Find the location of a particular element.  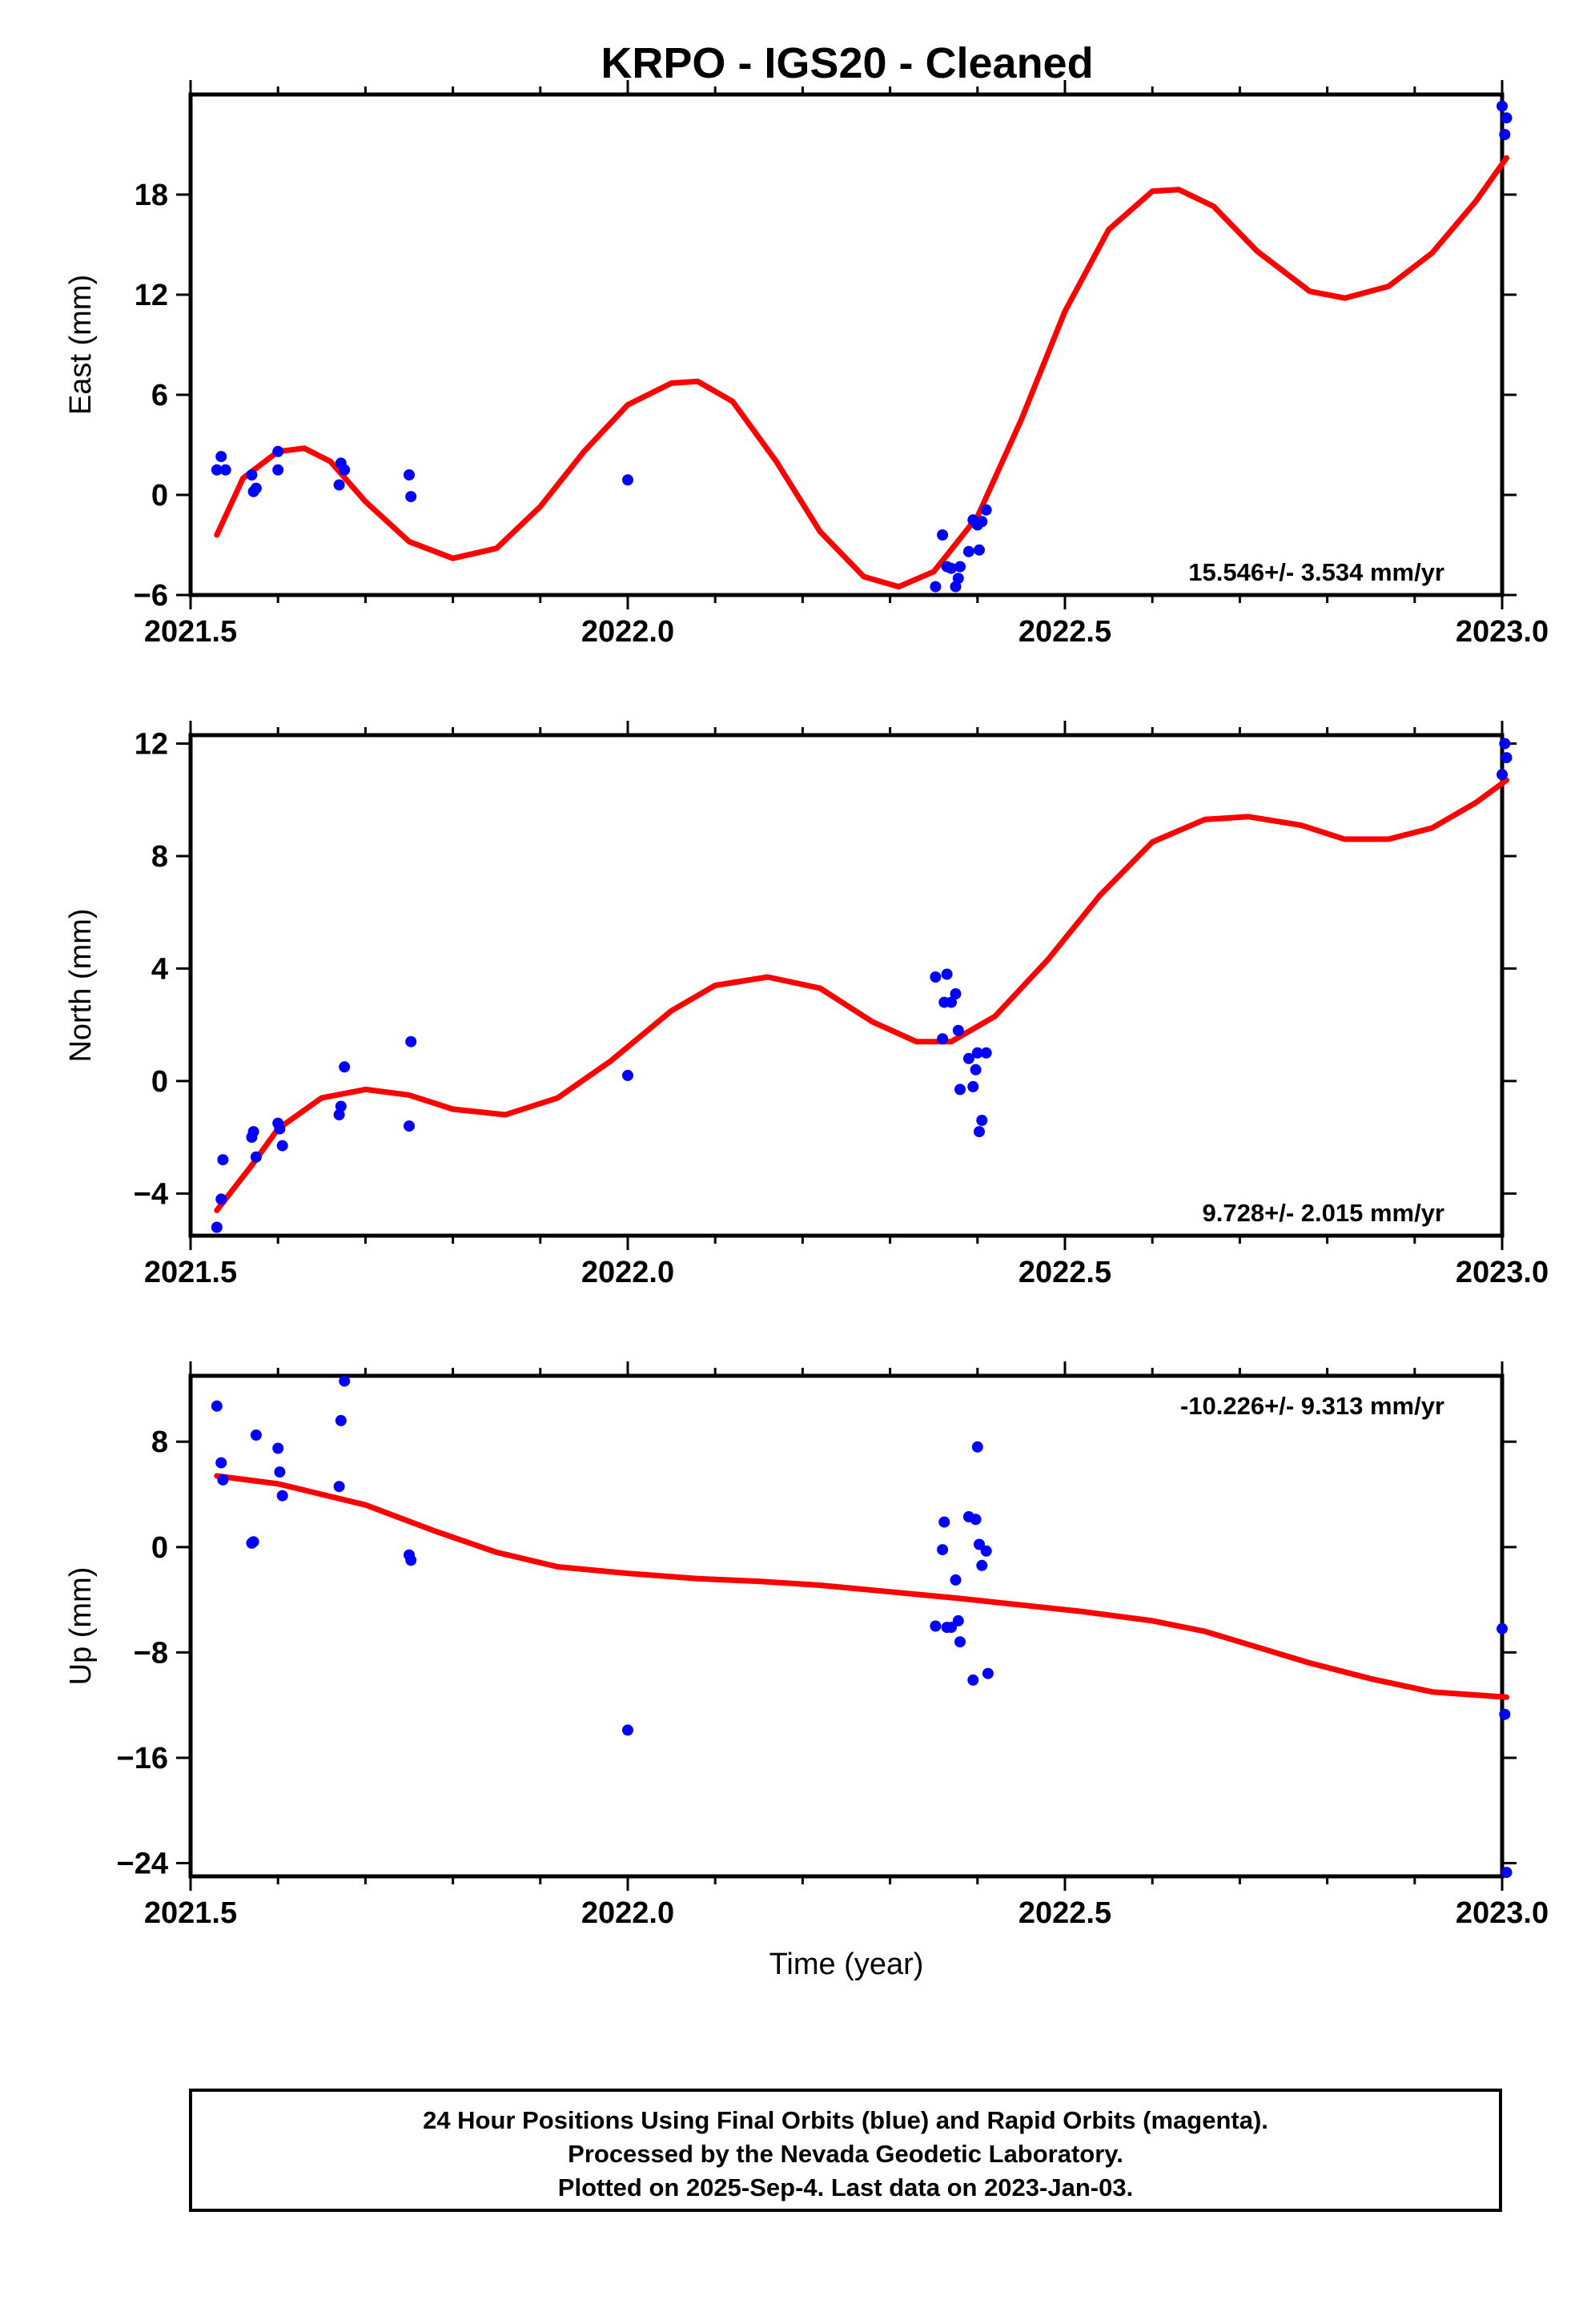

east-ytick-label: 18 is located at coordinates (151, 195).